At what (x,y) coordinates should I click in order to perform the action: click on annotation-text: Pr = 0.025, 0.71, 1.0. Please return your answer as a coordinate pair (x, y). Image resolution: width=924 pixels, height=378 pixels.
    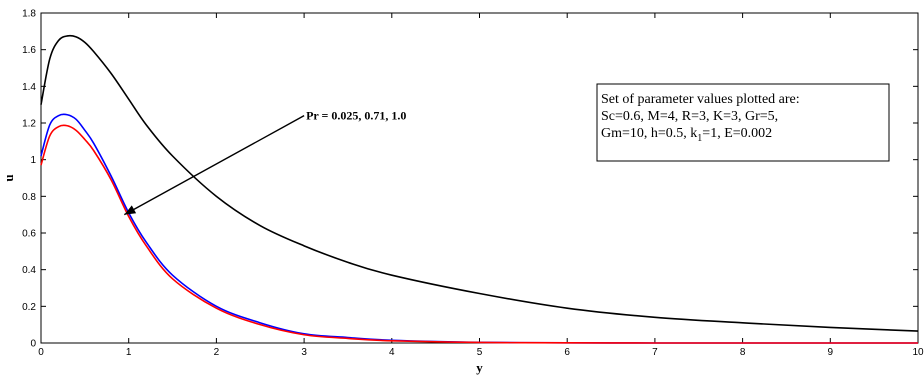
    Looking at the image, I should click on (356, 116).